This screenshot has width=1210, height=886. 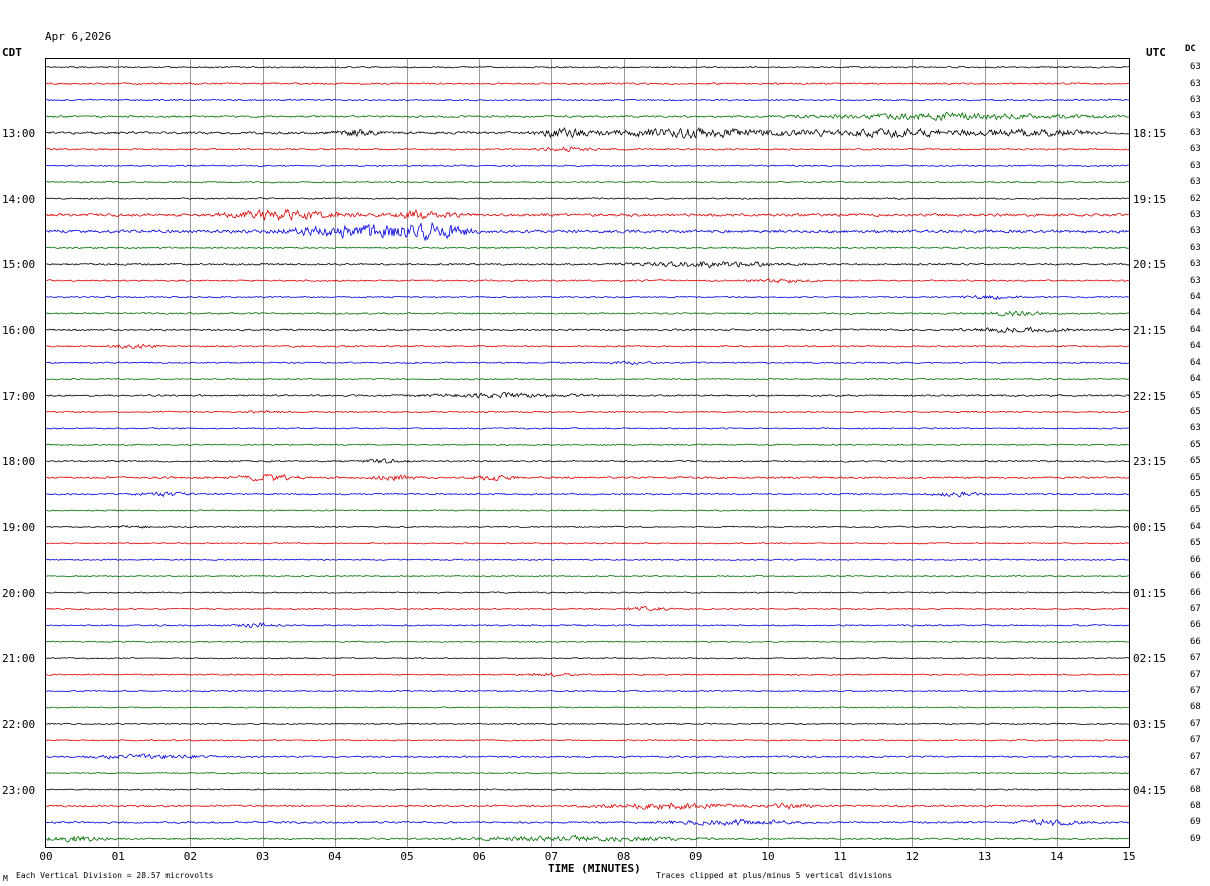 I want to click on footer-mark: M, so click(x=5, y=878).